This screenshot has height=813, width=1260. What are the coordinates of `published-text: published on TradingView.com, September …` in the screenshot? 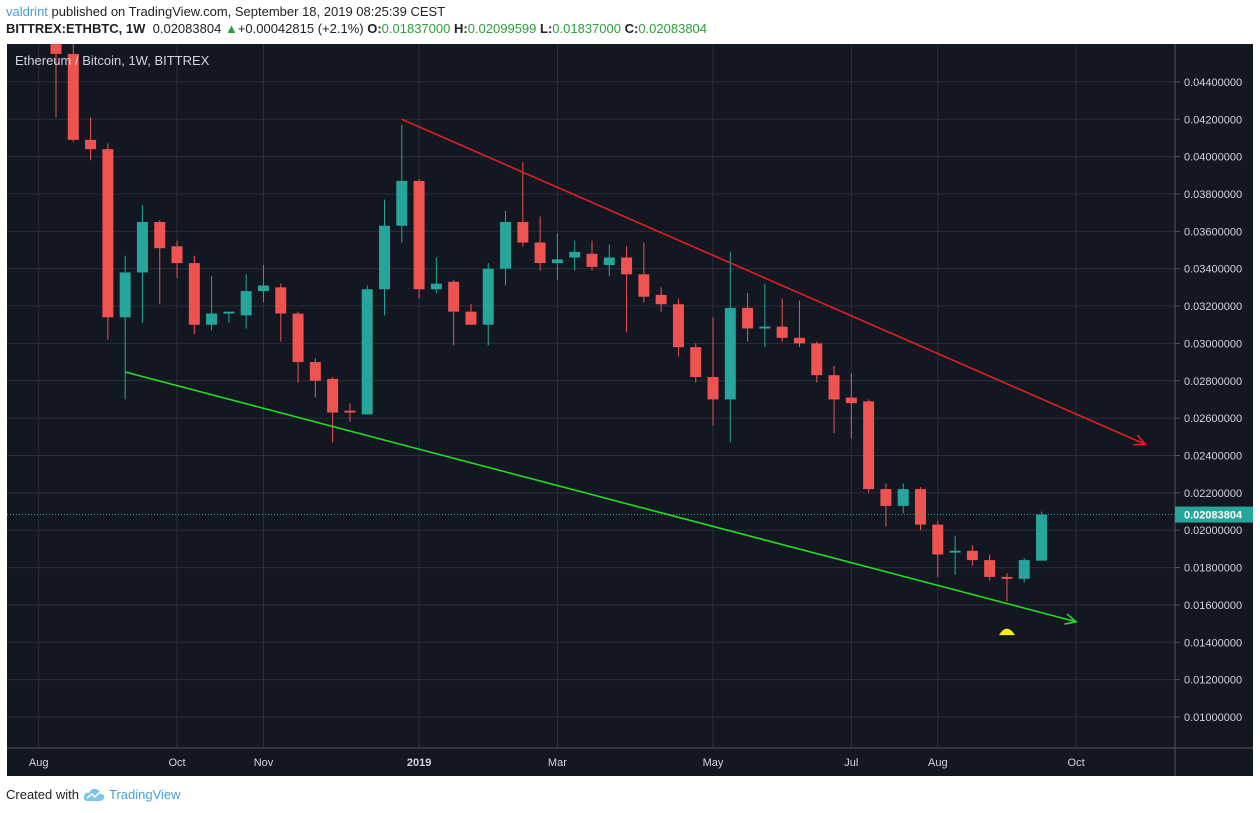 It's located at (248, 11).